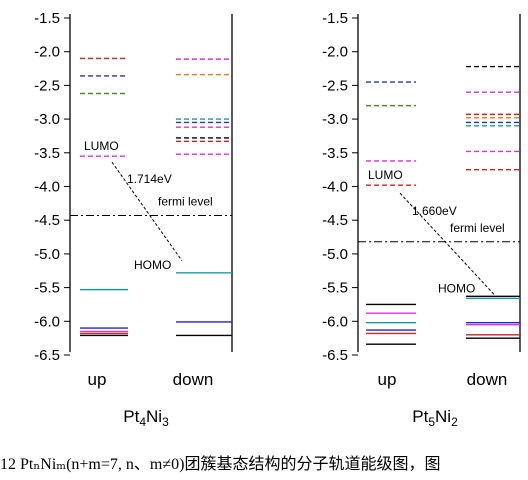  What do you see at coordinates (434, 211) in the screenshot?
I see `gap-label: 1.660eV` at bounding box center [434, 211].